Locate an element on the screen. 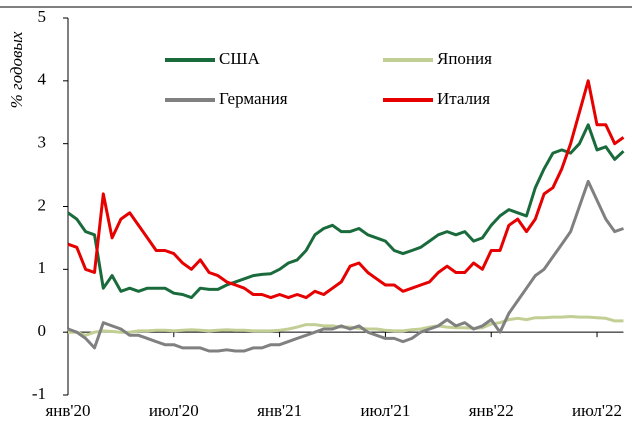 This screenshot has width=632, height=432. x-tick-label: июл'21 is located at coordinates (385, 410).